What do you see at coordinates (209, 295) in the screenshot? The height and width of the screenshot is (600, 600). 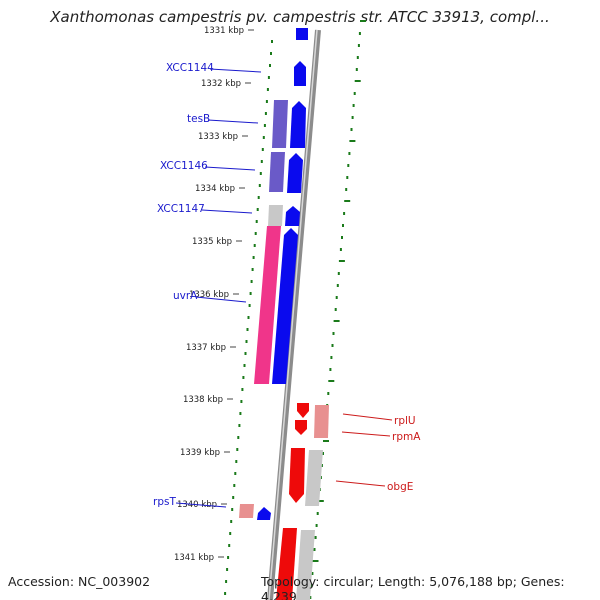 I see `ruler-tick-label: 1336 kbp` at bounding box center [209, 295].